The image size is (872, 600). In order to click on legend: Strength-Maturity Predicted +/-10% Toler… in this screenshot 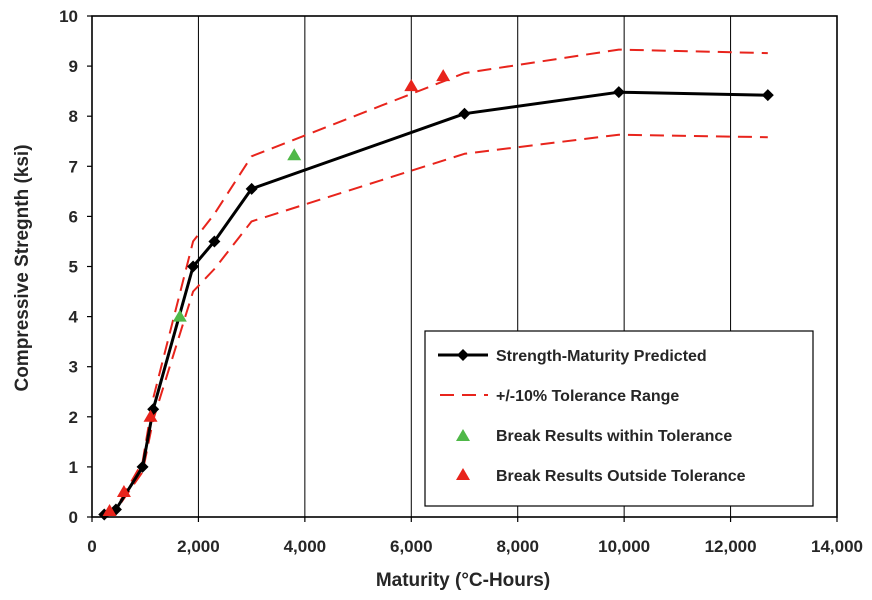, I will do `click(619, 418)`.